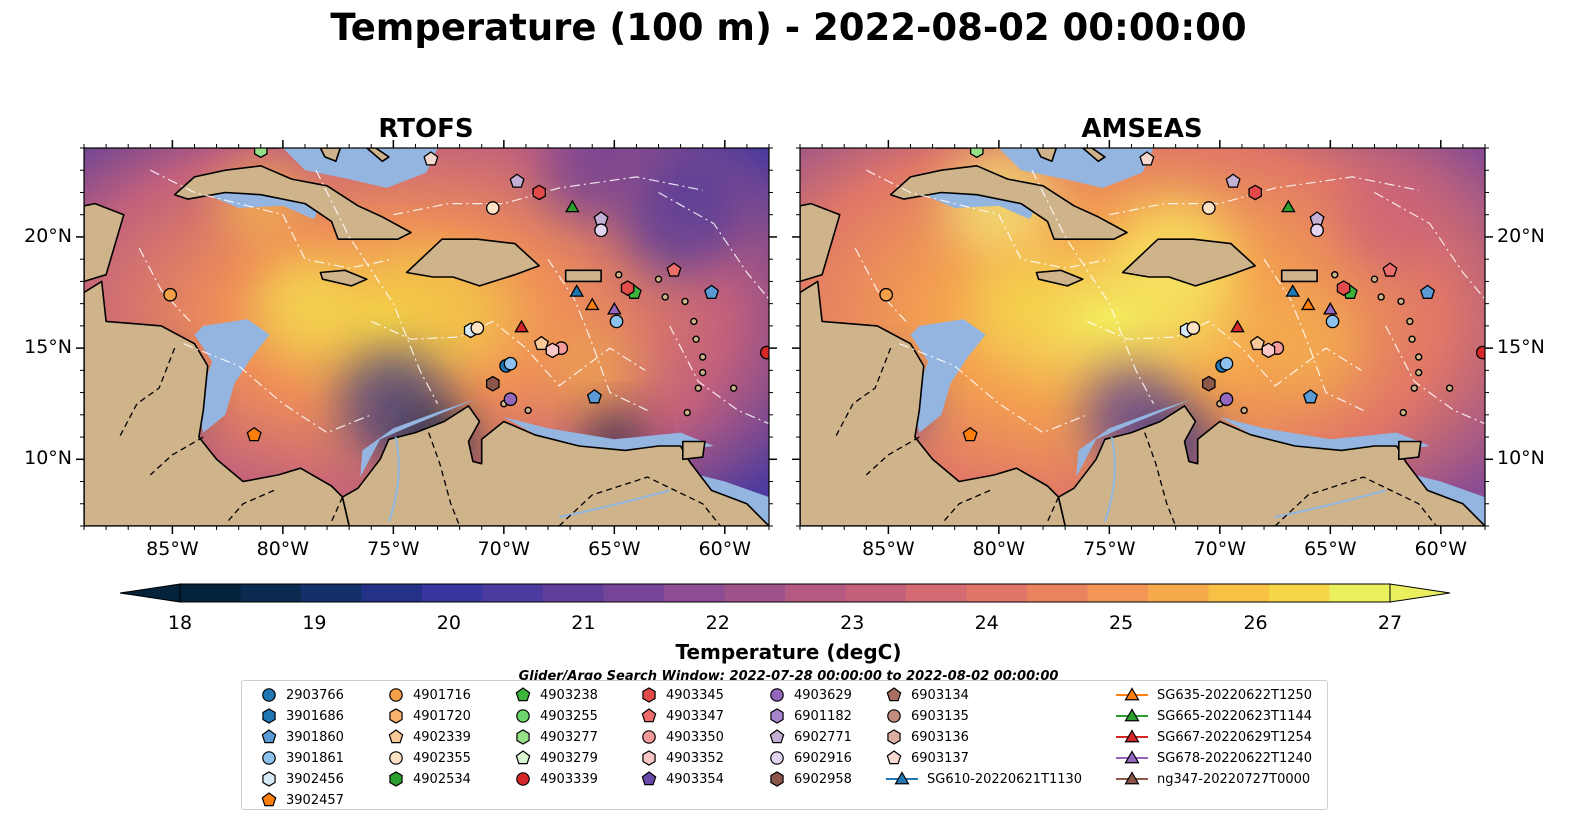  I want to click on legend-label: 3902457, so click(315, 800).